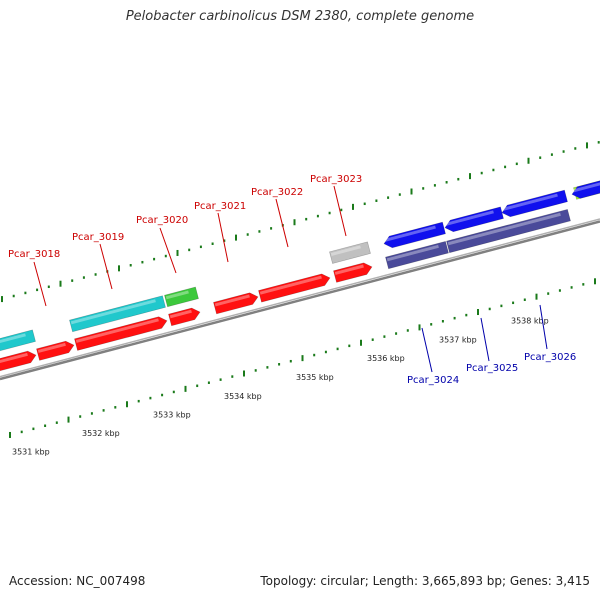 Image resolution: width=600 pixels, height=600 pixels. I want to click on cds-fwd-a, so click(18, 362).